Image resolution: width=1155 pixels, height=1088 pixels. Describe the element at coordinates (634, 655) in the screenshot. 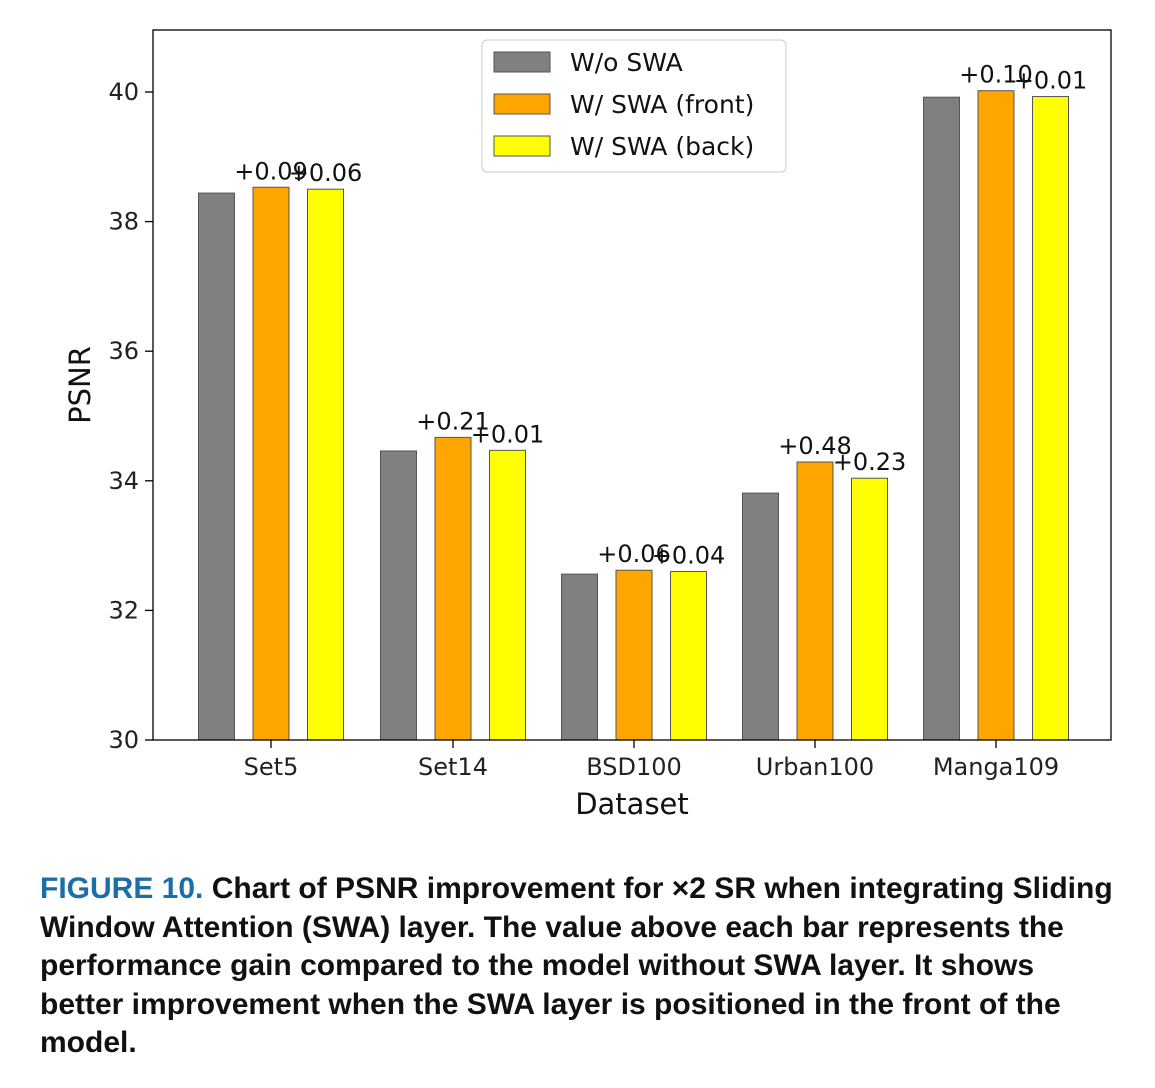

I see `bar-w-swa-front-bsd100` at that location.